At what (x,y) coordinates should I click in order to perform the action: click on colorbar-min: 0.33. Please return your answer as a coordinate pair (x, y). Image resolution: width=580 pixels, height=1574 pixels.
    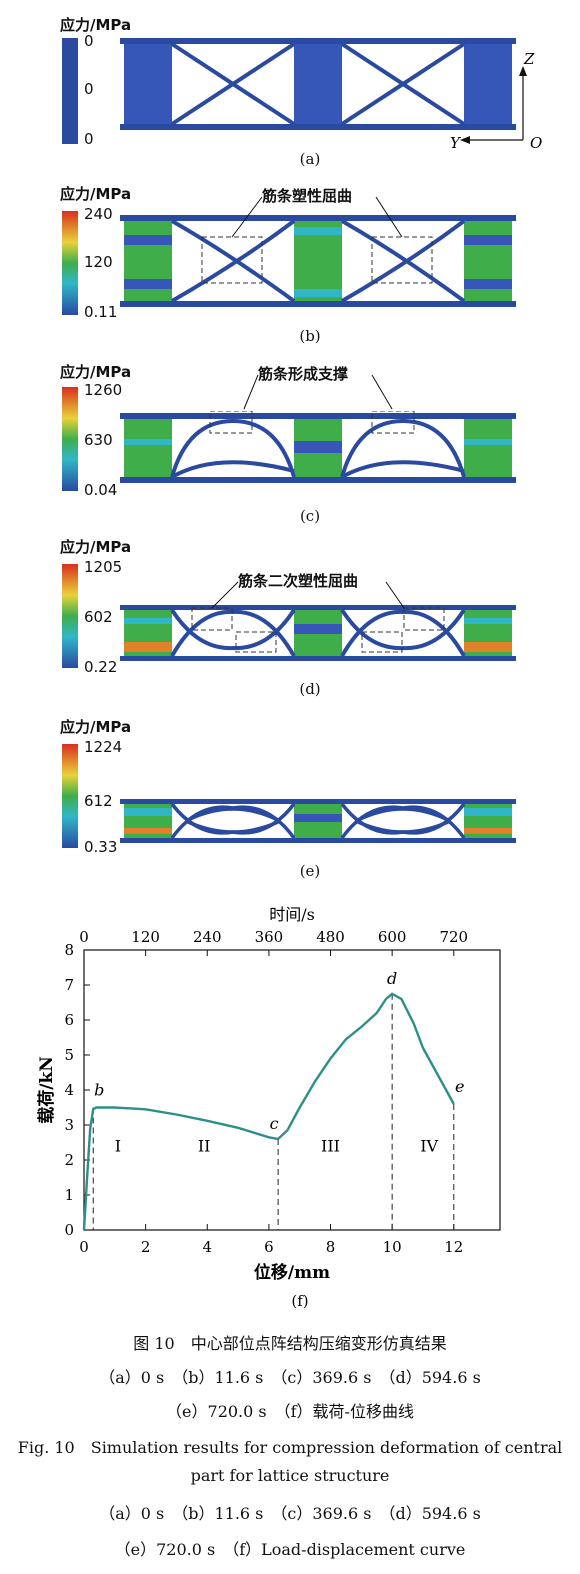
    Looking at the image, I should click on (100, 847).